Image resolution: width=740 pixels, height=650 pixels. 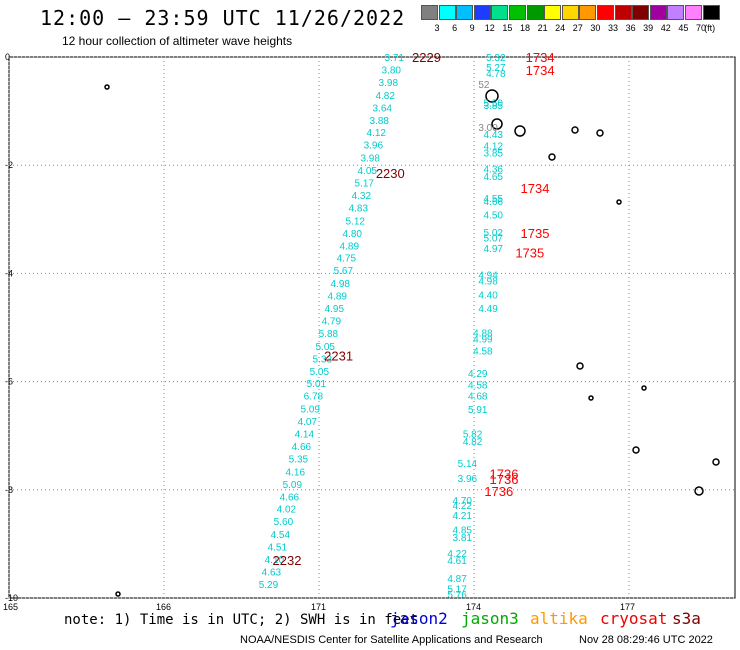 What do you see at coordinates (223, 18) in the screenshot?
I see `page-title: 12:00 – 23:59 UTC 11/26/2022` at bounding box center [223, 18].